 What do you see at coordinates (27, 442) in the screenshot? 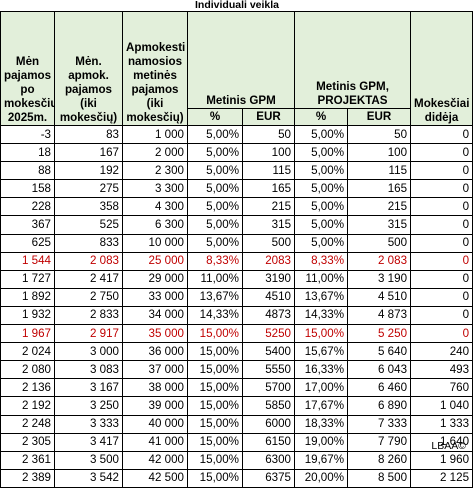
I see `cell-monthly-net: 2 305` at bounding box center [27, 442].